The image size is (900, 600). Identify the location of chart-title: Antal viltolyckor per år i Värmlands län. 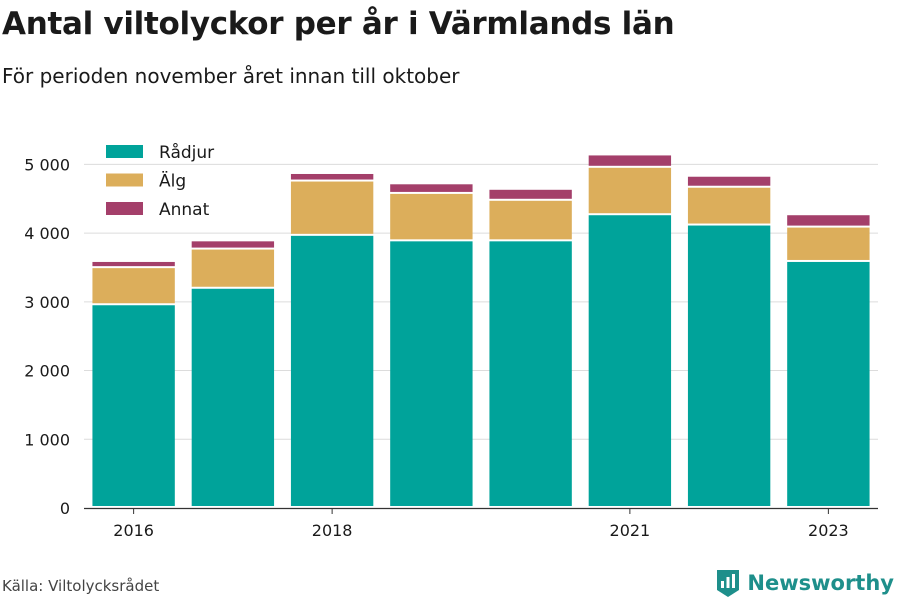
(338, 24).